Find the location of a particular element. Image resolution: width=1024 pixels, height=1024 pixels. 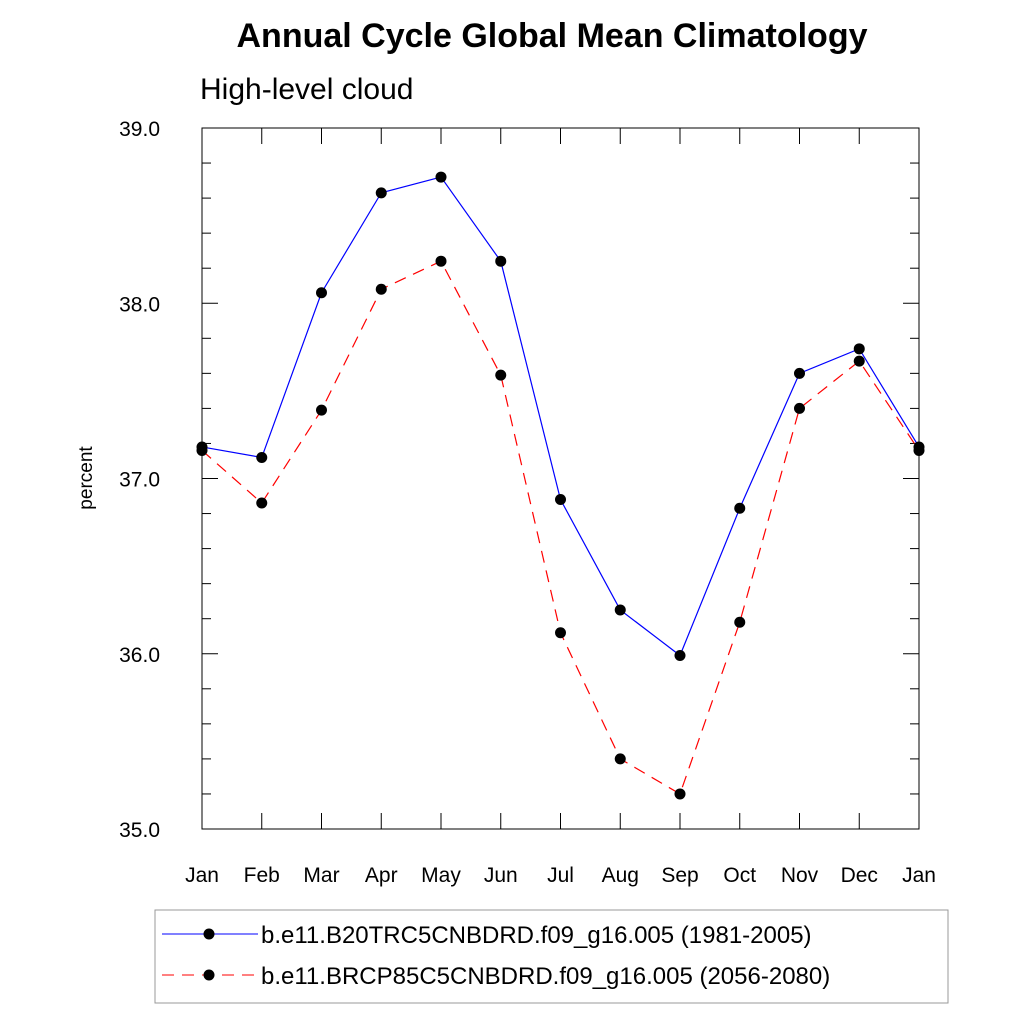

x-tick-label: Mar is located at coordinates (321, 875).